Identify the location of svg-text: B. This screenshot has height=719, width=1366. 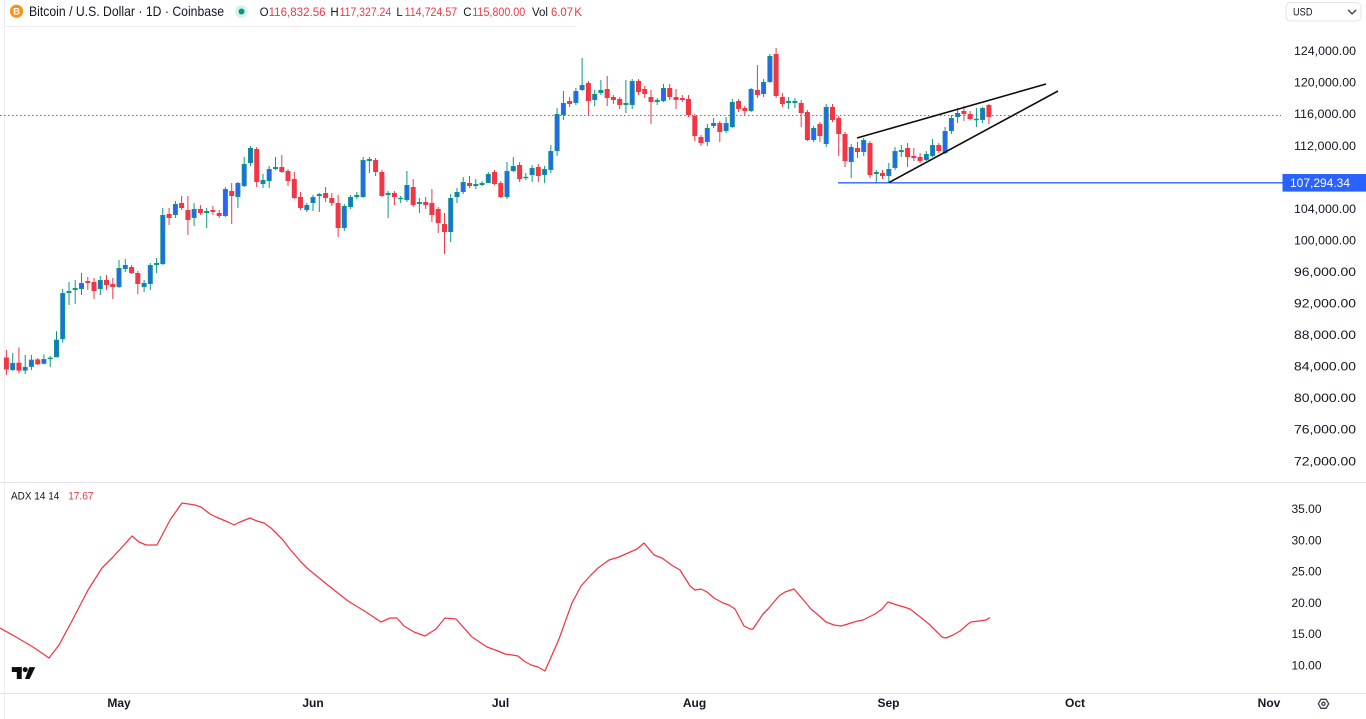
(16, 11).